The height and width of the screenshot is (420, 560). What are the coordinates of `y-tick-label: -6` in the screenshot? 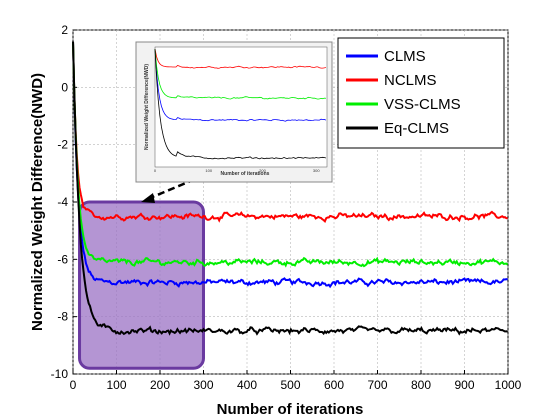 It's located at (62, 259).